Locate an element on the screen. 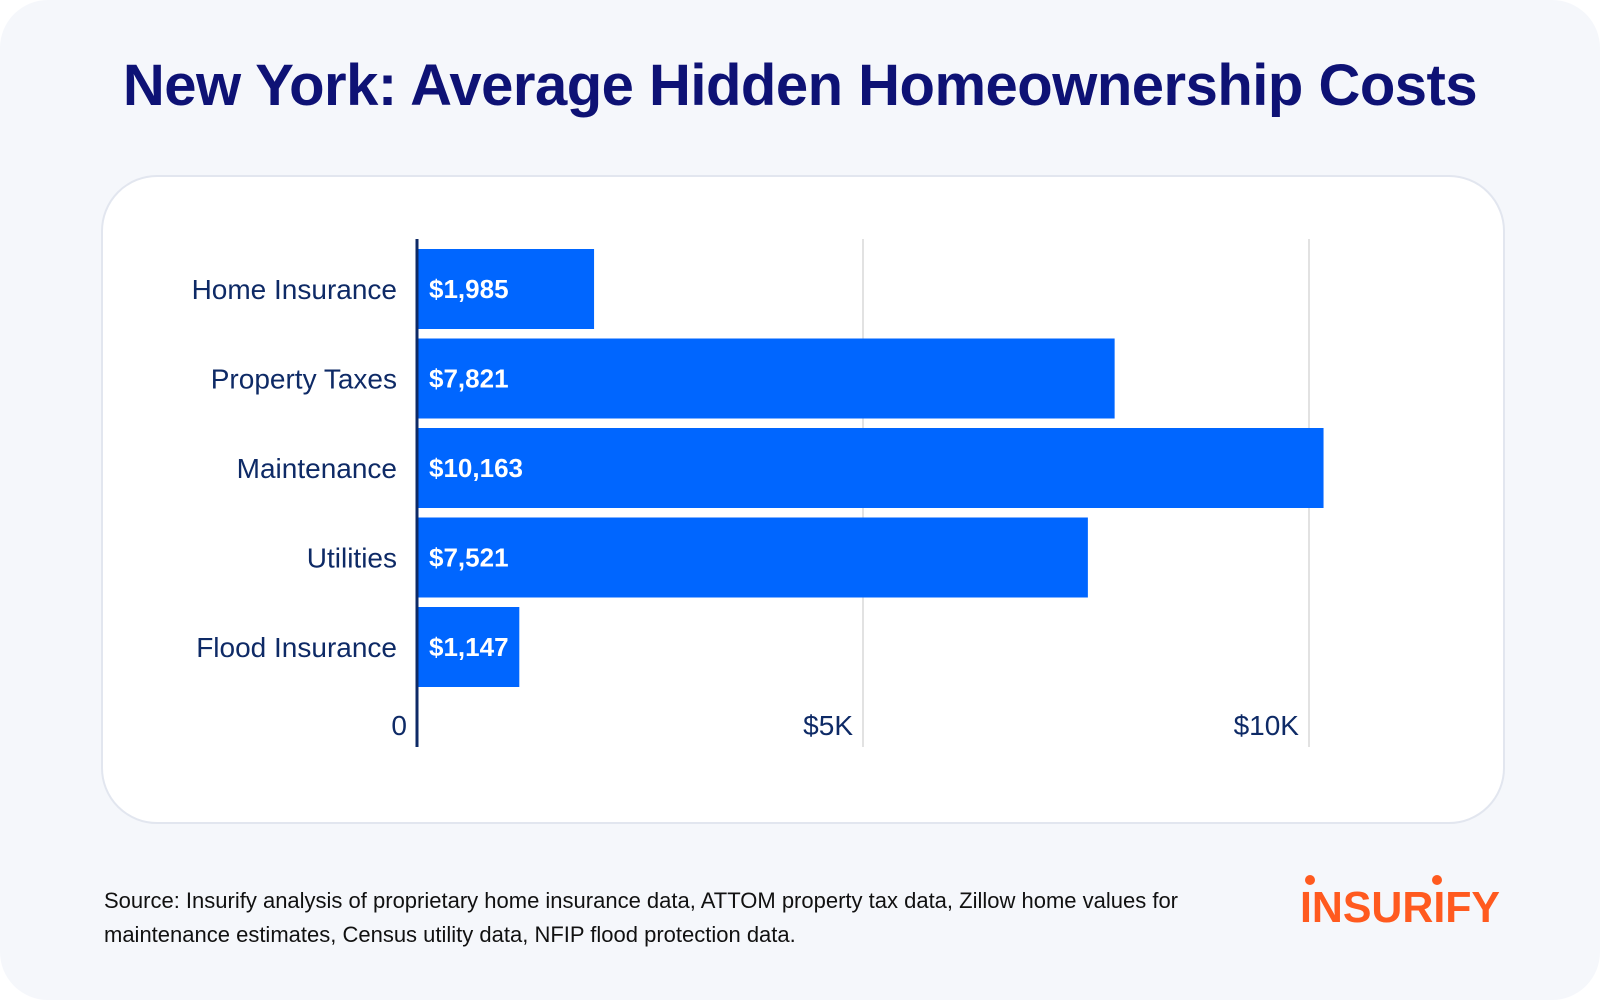 The width and height of the screenshot is (1600, 1000). bar-value-label-1: $7,821 is located at coordinates (469, 379).